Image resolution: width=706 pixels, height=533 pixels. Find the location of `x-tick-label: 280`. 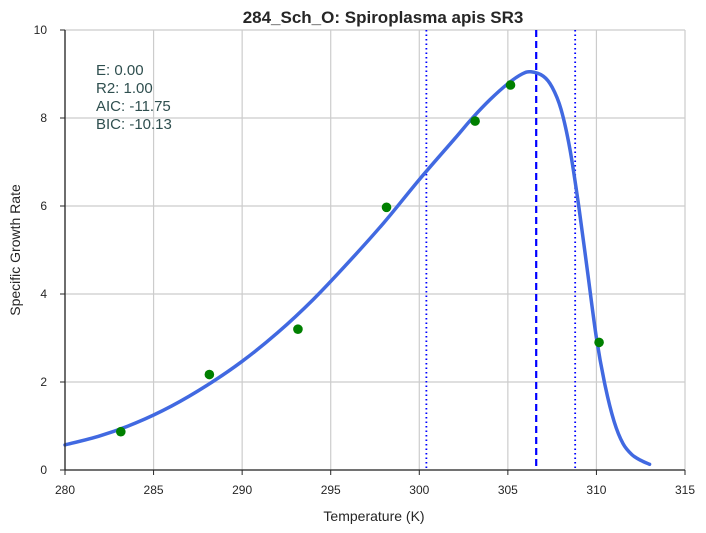

x-tick-label: 280 is located at coordinates (65, 490).